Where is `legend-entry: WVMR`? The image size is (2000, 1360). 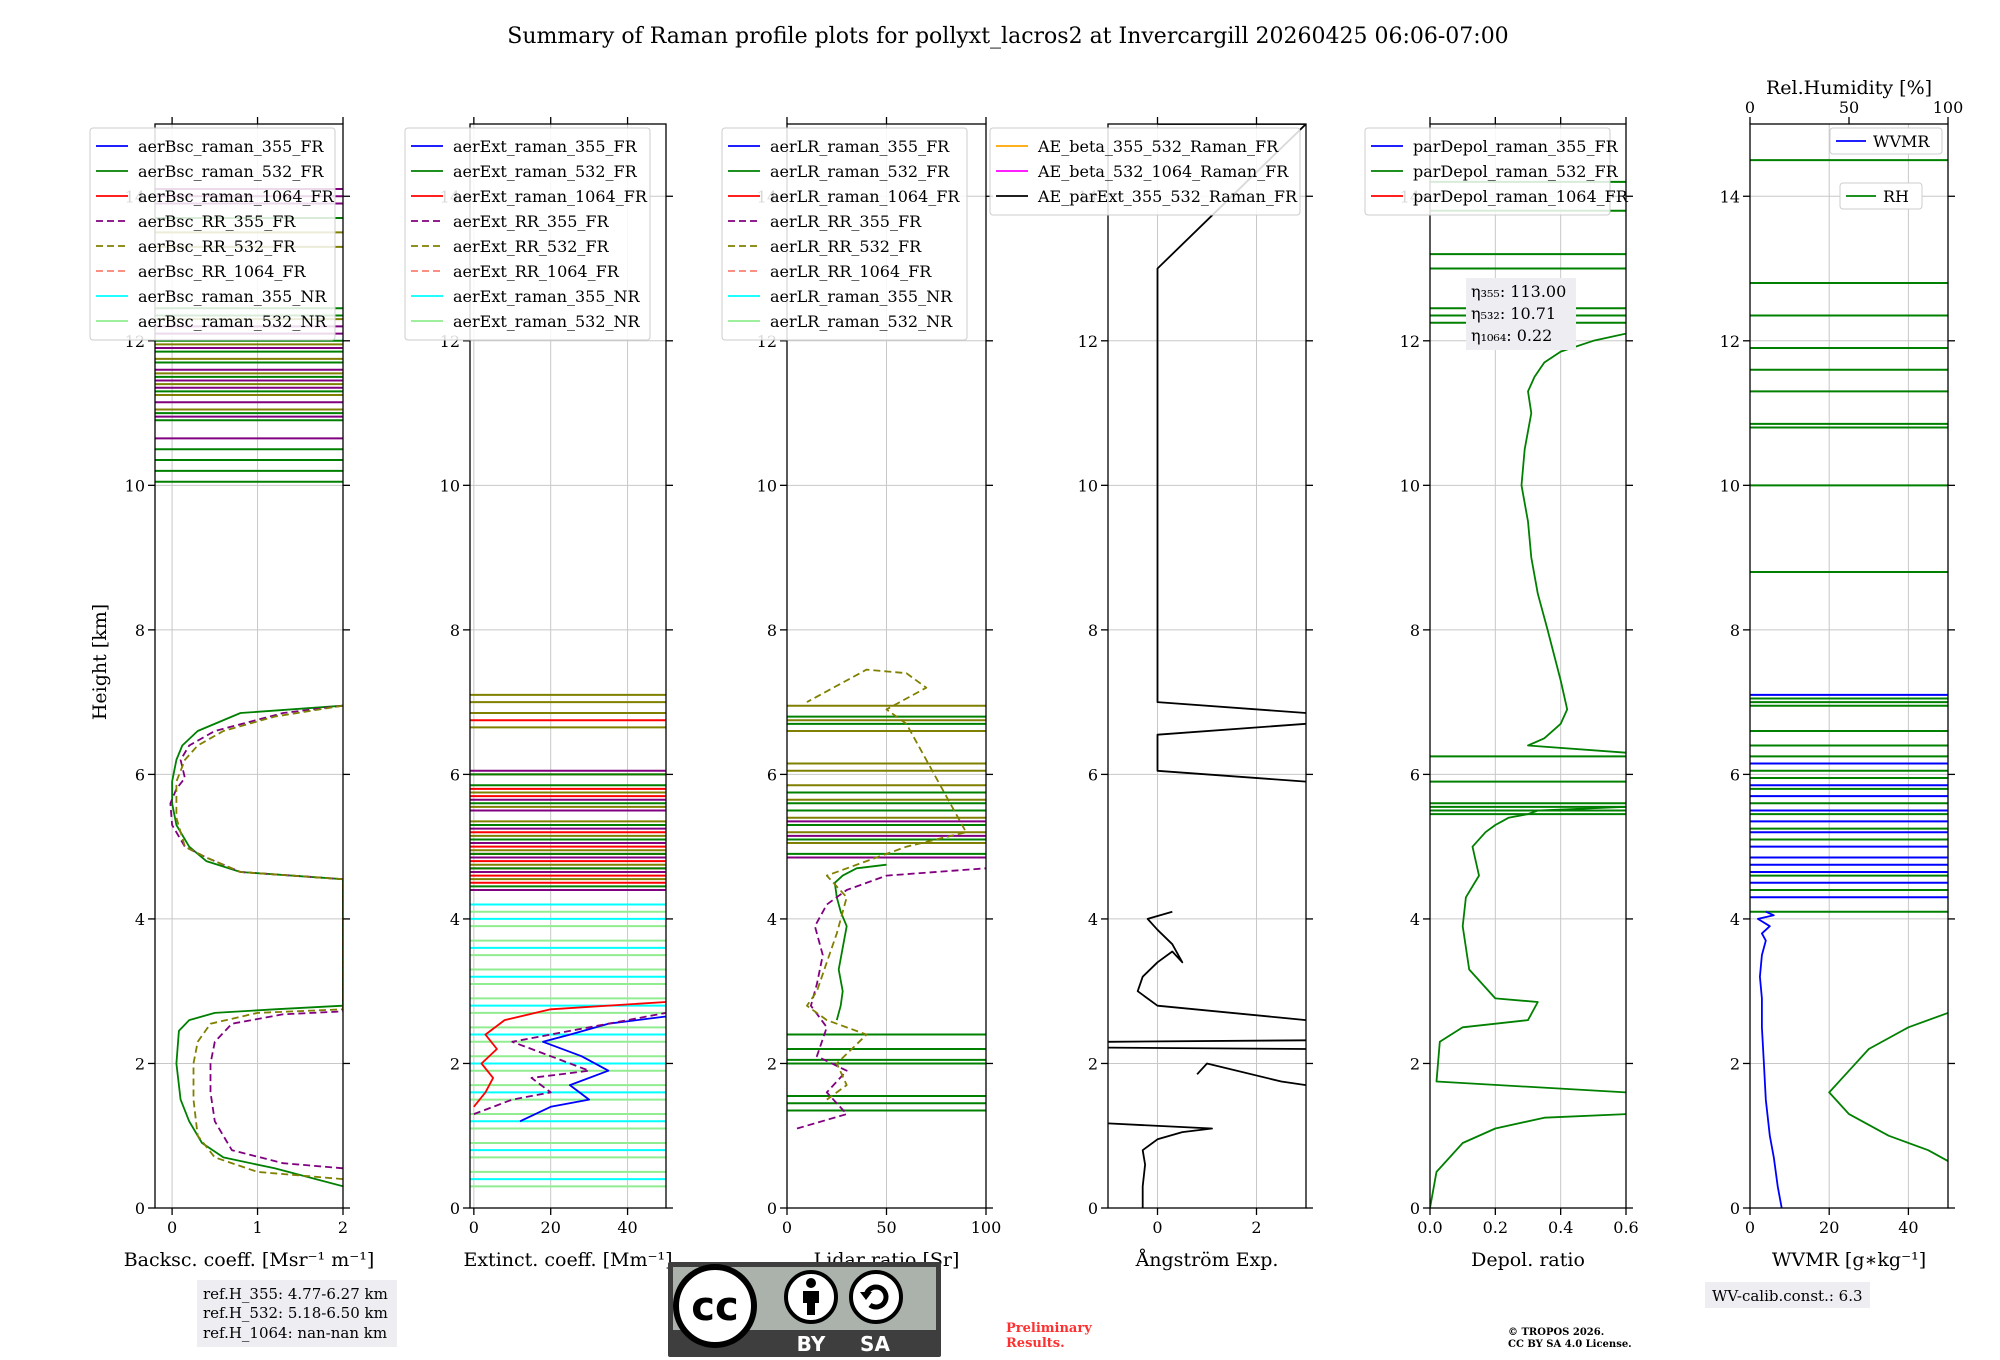
legend-entry: WVMR is located at coordinates (1886, 141).